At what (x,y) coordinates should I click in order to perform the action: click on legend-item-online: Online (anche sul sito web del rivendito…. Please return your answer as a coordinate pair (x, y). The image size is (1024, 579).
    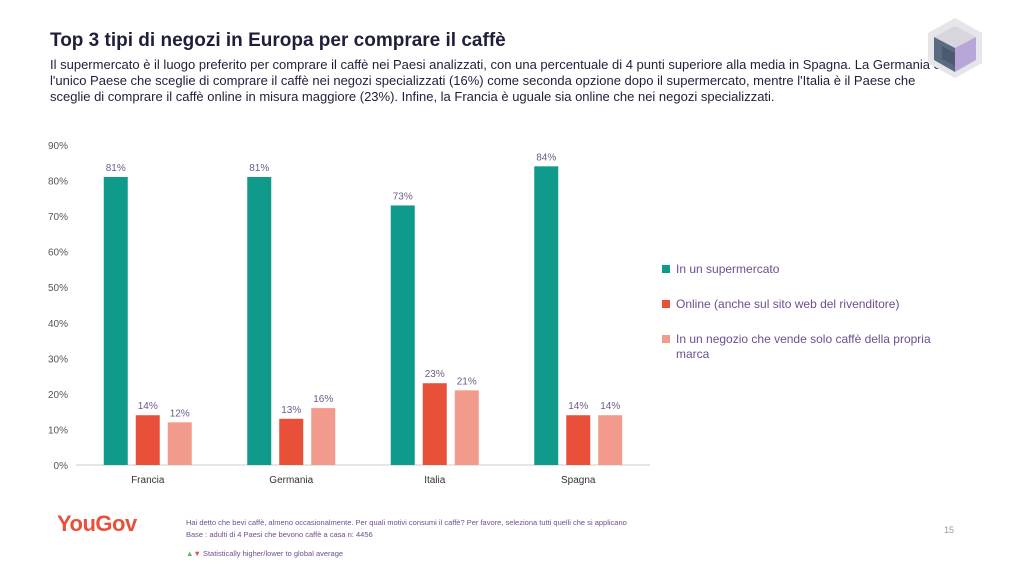
    Looking at the image, I should click on (812, 304).